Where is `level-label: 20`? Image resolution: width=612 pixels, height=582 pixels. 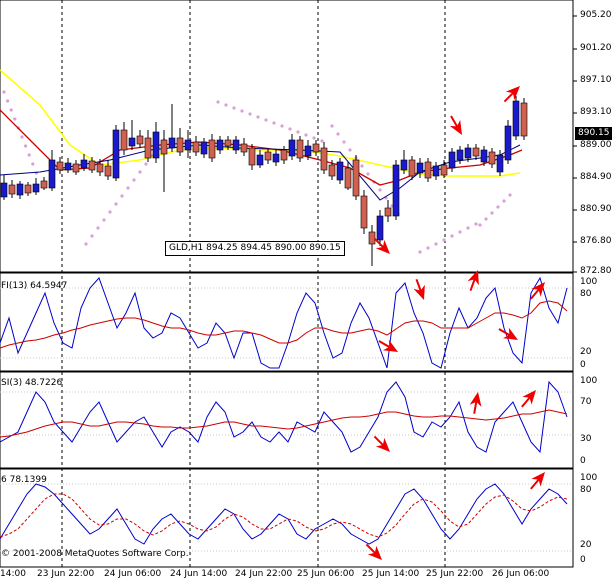
level-label: 20 is located at coordinates (586, 352).